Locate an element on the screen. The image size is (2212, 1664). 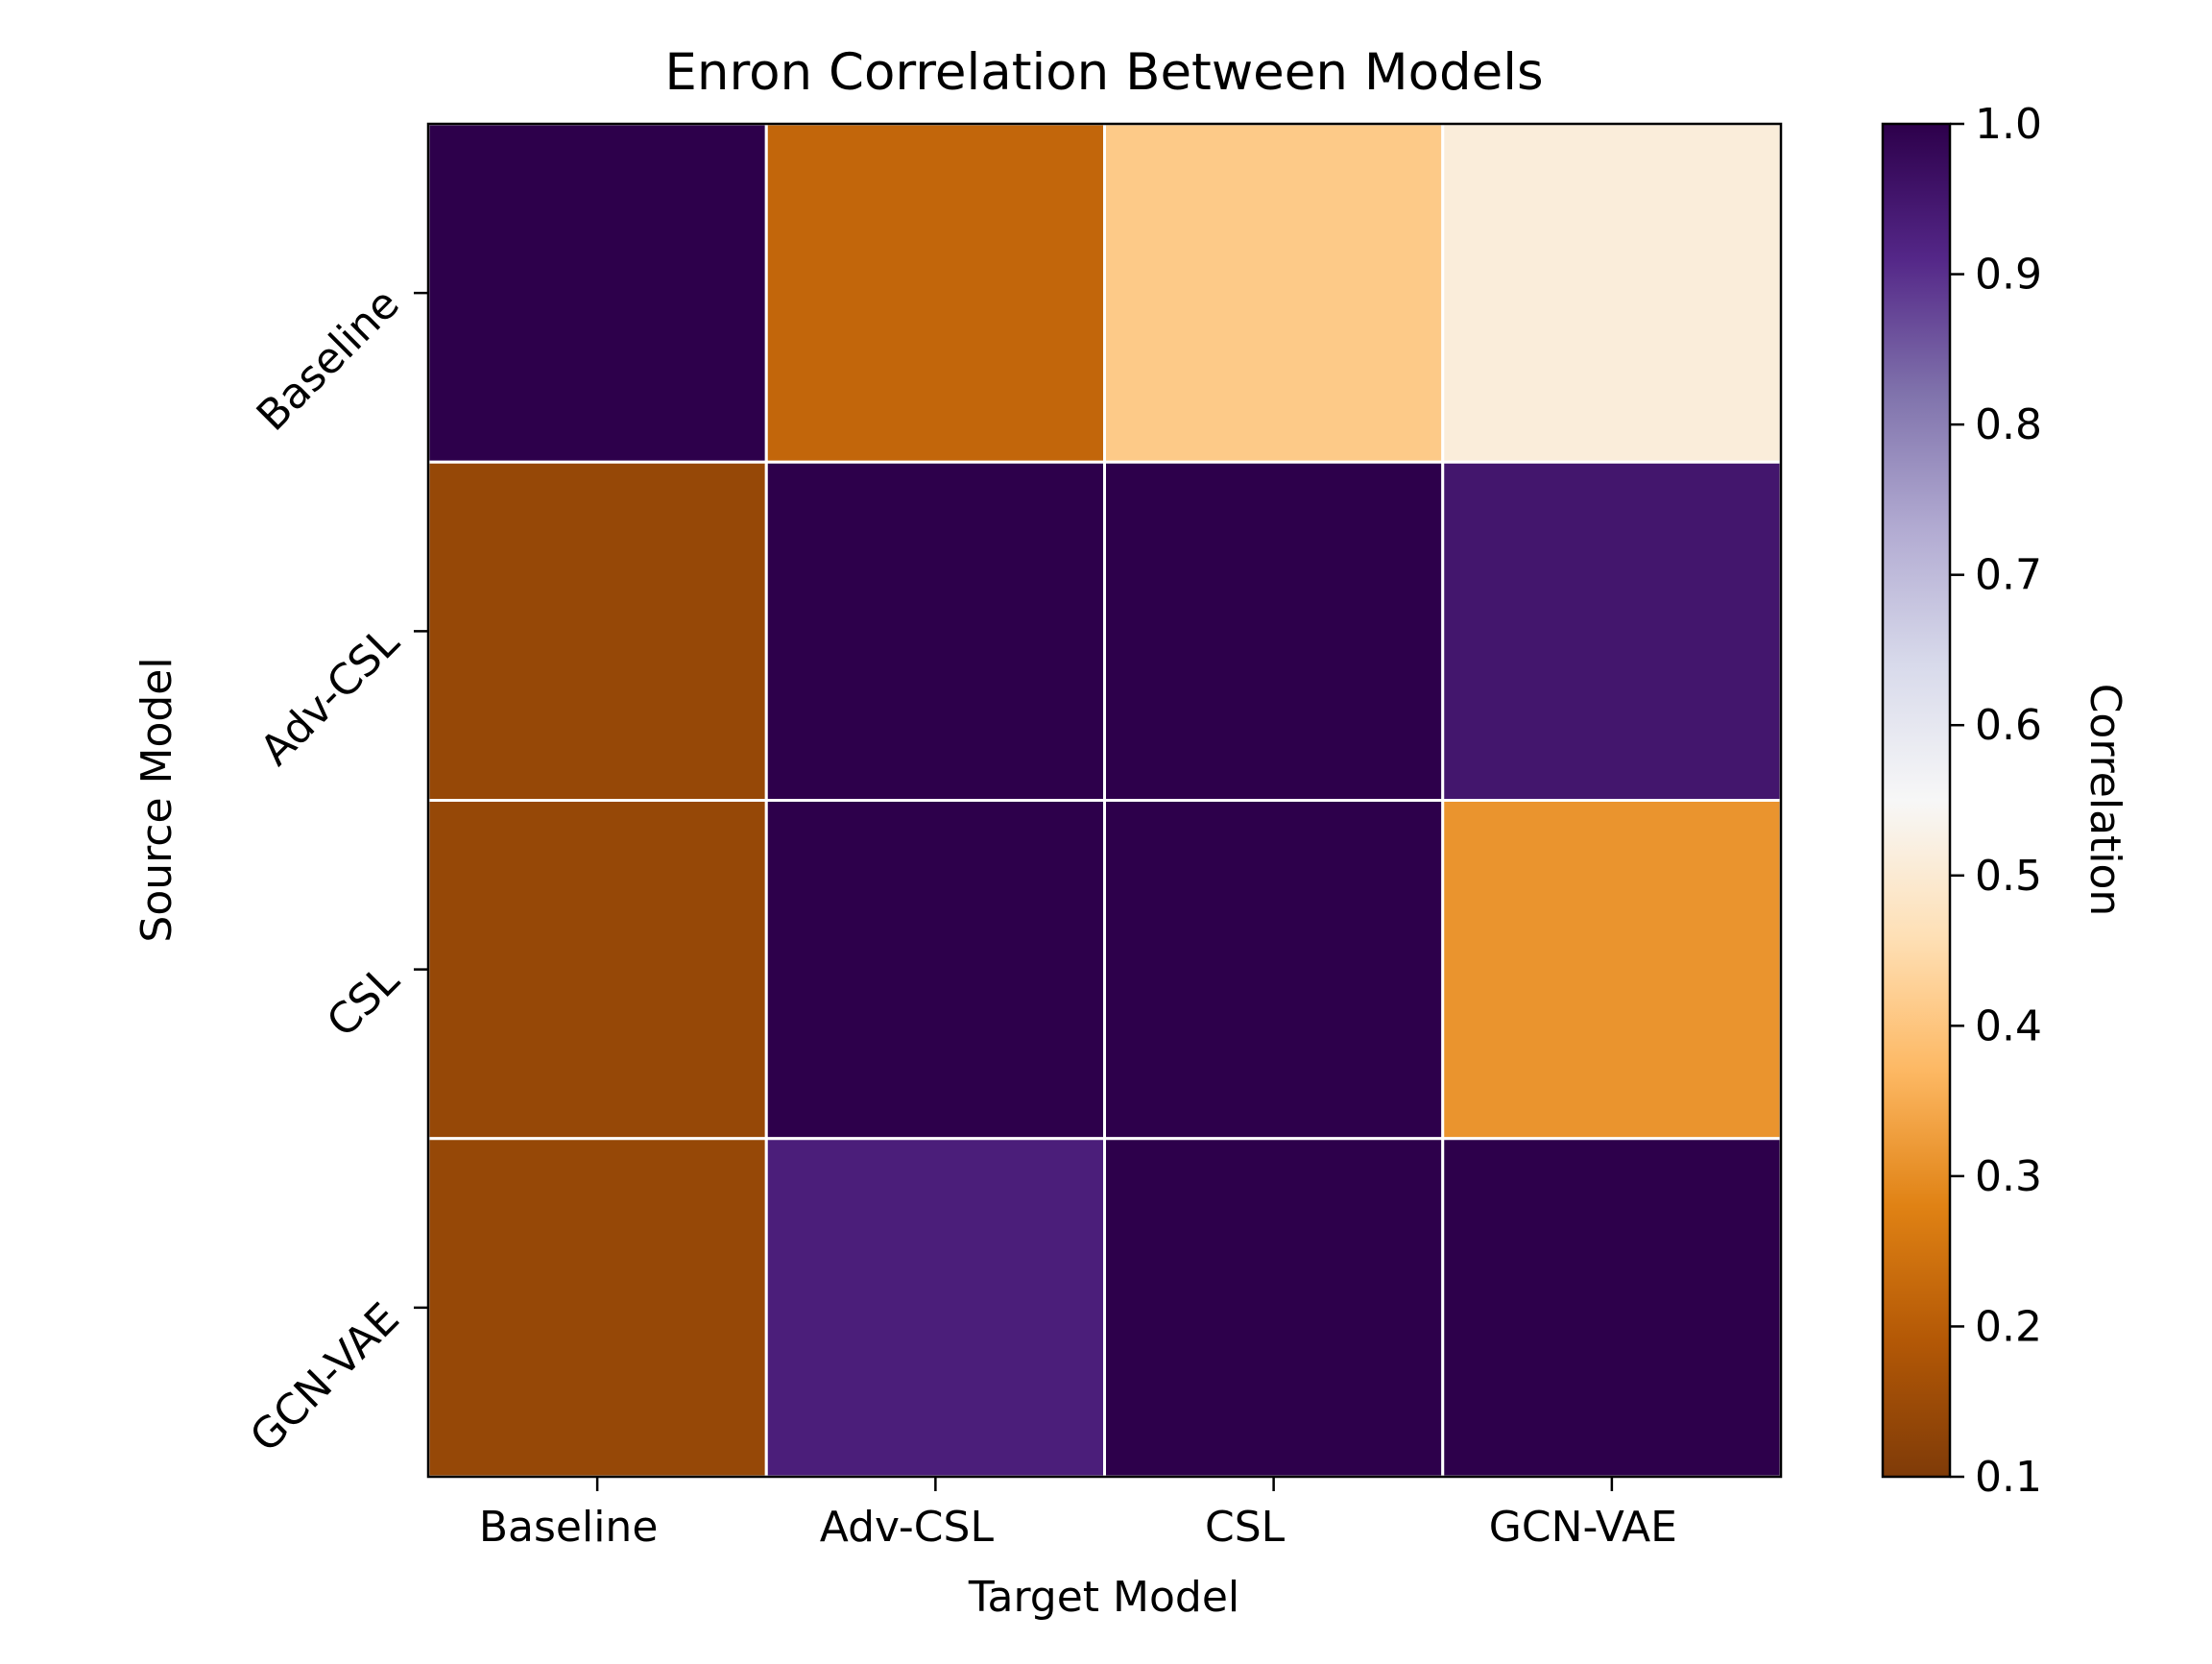
x-axis: Baseline Adv-CSL CSL GCN-VAE is located at coordinates (1078, 1515).